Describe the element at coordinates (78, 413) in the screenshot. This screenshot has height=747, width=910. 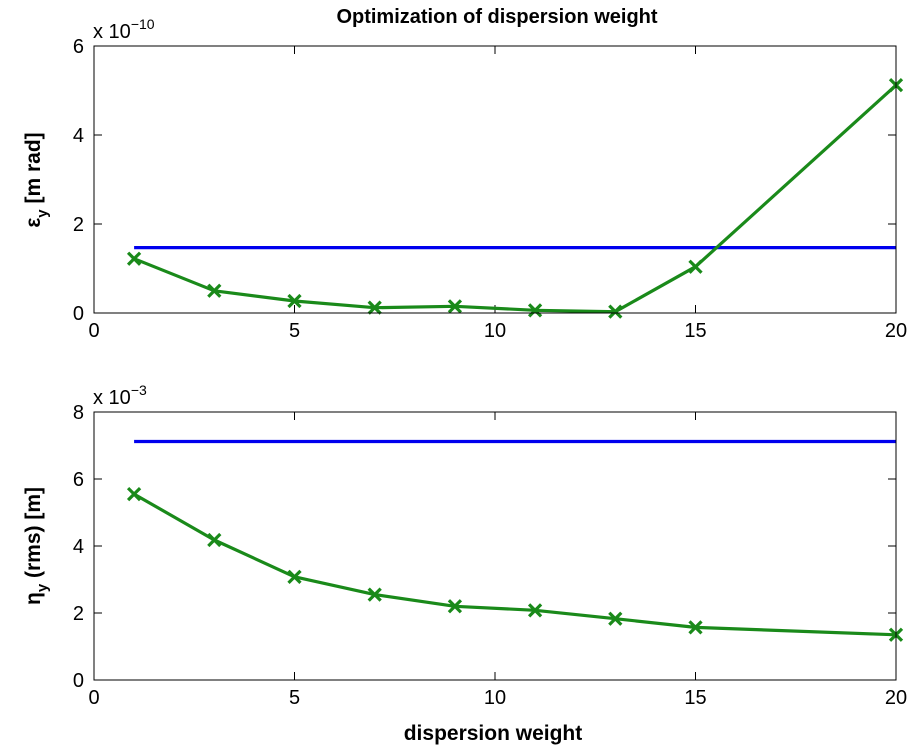
I see `y-tick-label: 8` at that location.